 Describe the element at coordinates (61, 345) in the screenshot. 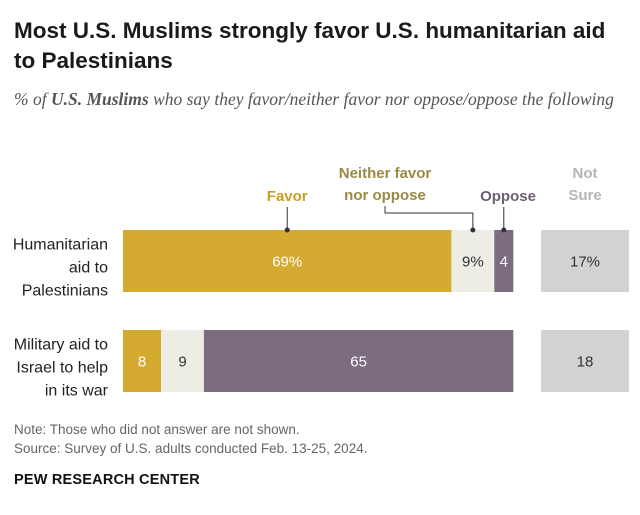

I see `category-label: Military aid to` at that location.